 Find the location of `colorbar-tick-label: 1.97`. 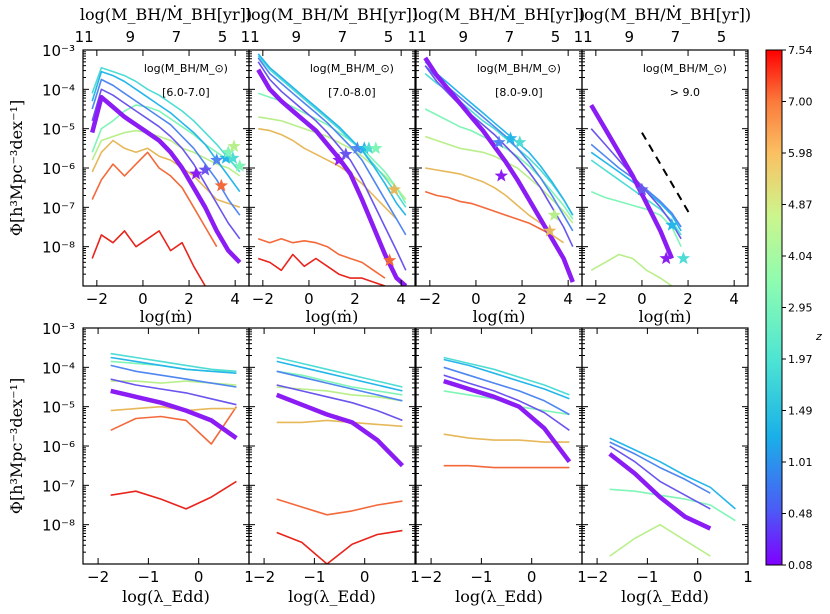

colorbar-tick-label: 1.97 is located at coordinates (800, 359).